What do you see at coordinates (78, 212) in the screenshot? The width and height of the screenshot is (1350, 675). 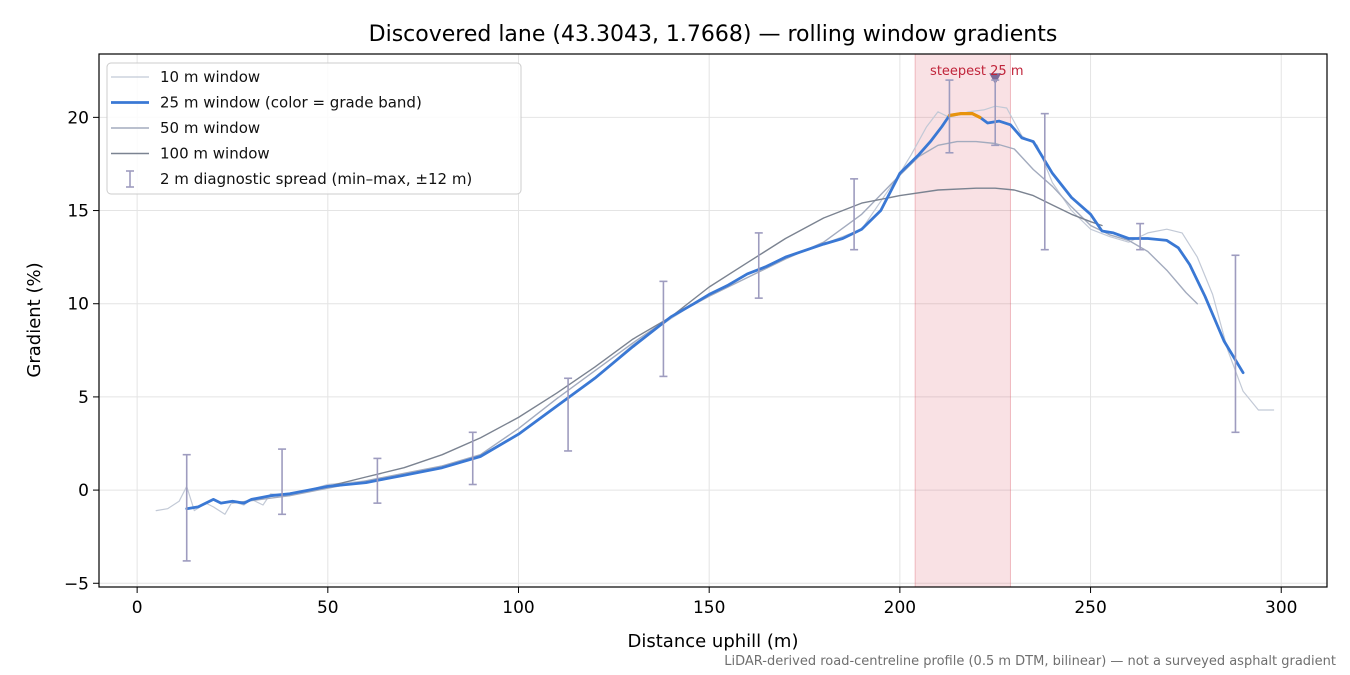 I see `y-tick-label: 15` at bounding box center [78, 212].